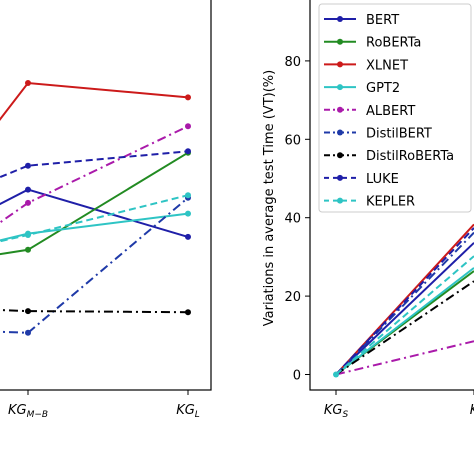 The image size is (474, 474). What do you see at coordinates (340, 41) in the screenshot?
I see `legend-marker-roberta` at bounding box center [340, 41].